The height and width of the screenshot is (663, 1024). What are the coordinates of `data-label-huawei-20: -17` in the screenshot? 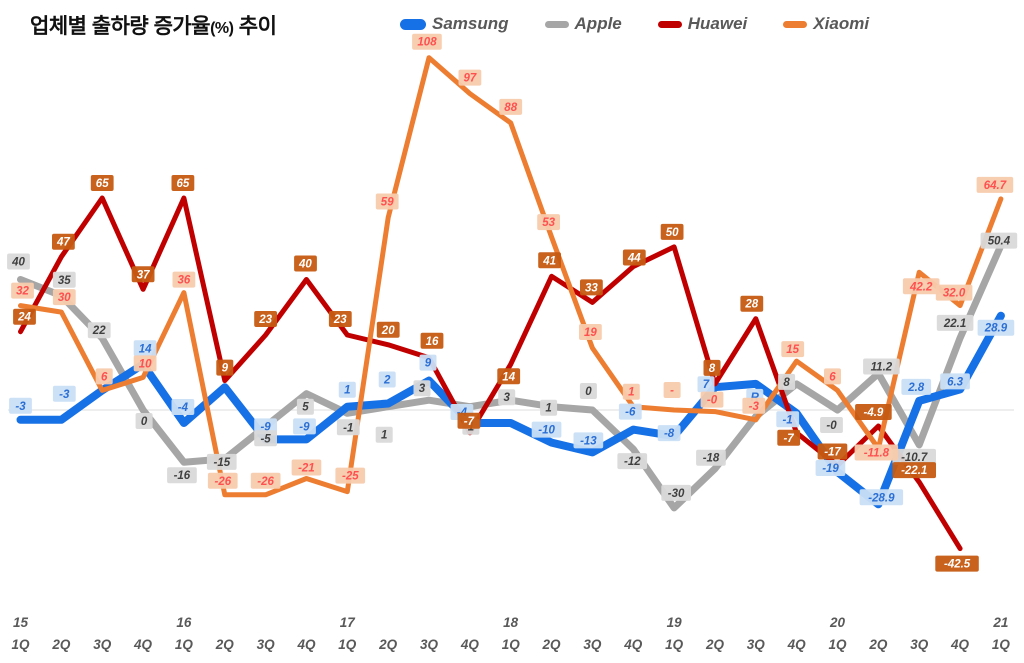 It's located at (832, 453).